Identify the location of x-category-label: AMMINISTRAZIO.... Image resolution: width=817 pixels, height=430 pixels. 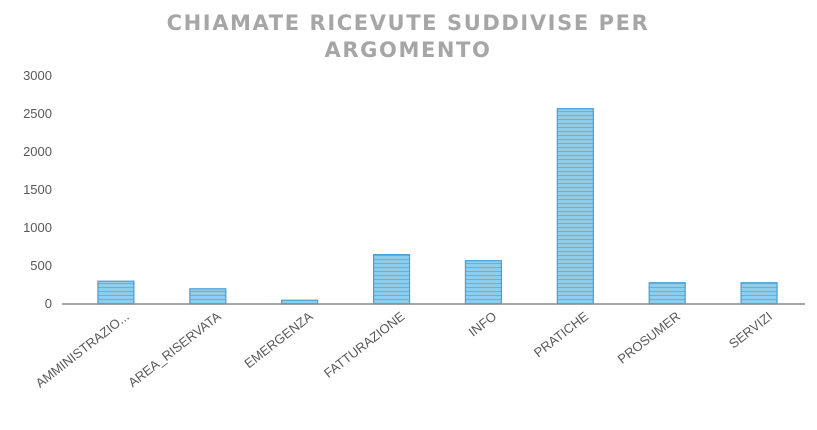
(82, 350).